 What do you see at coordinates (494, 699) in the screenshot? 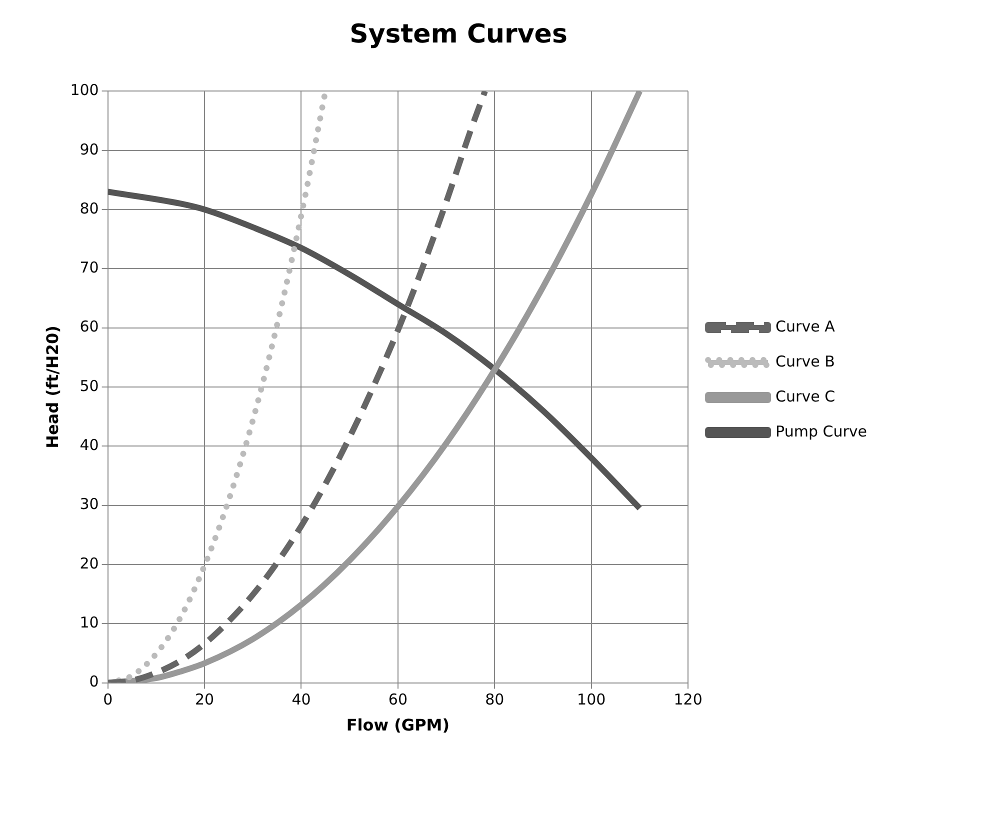
I see `x-tick-label: 80` at bounding box center [494, 699].